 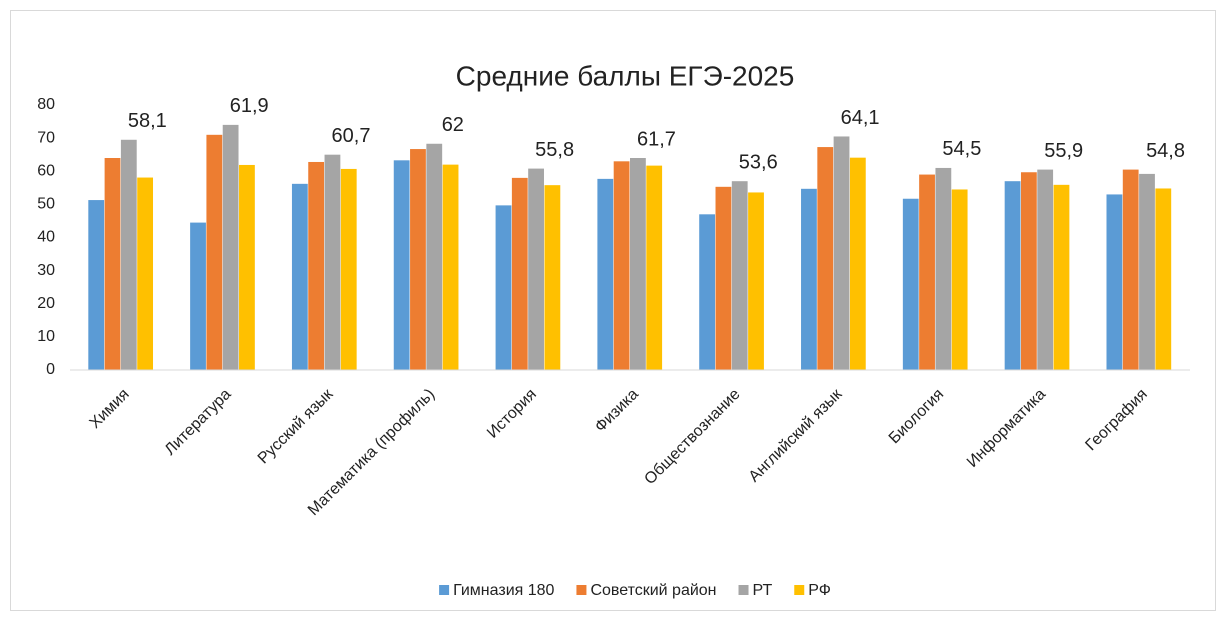 What do you see at coordinates (653, 590) in the screenshot?
I see `legend-label: Советский район` at bounding box center [653, 590].